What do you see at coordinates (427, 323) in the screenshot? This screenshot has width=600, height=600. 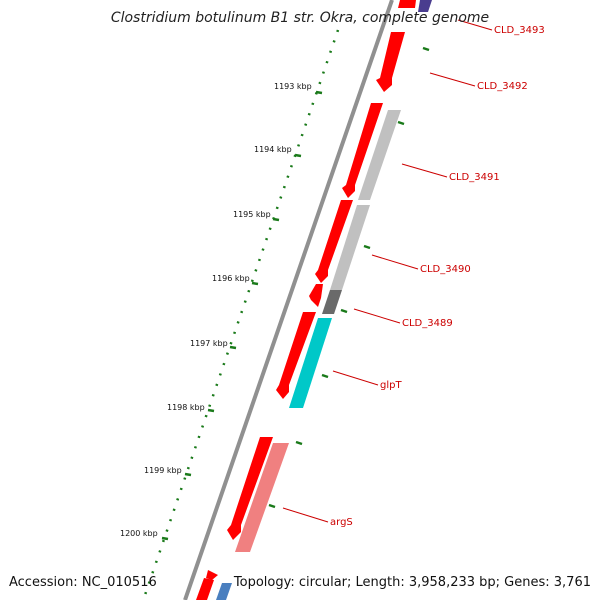 I see `gene-label: CLD_3489` at bounding box center [427, 323].